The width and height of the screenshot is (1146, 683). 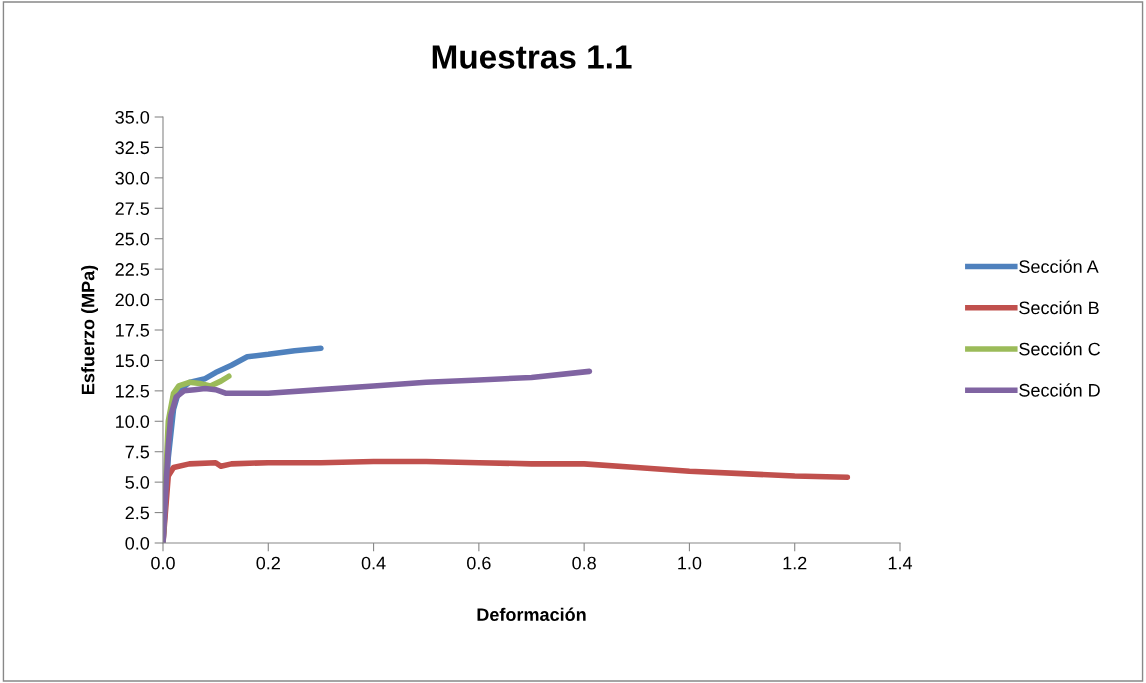 I want to click on x-tick-label: 0.2, so click(x=268, y=563).